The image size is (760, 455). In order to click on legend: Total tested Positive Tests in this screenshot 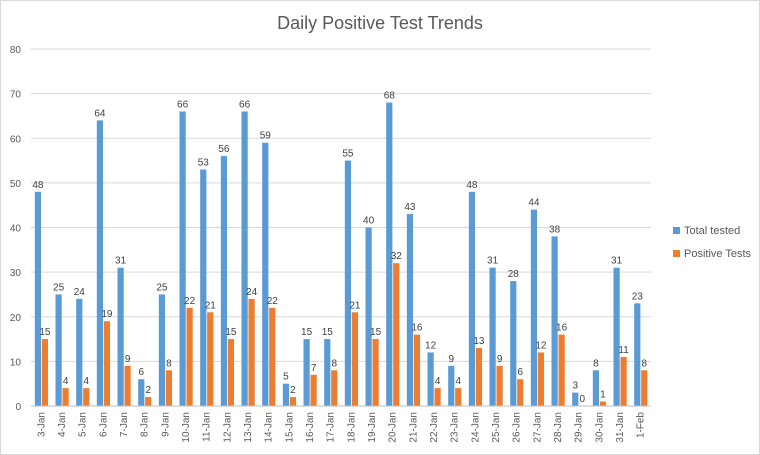, I will do `click(712, 242)`.